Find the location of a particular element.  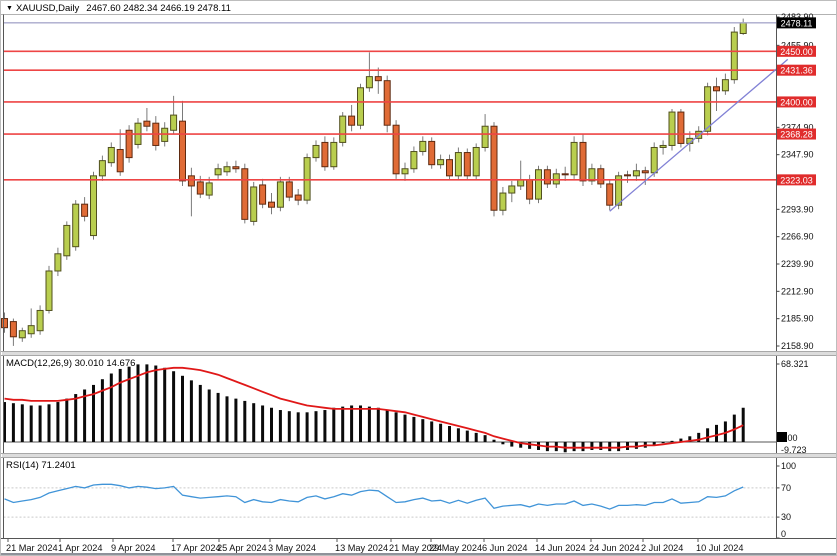

level-price-label: 2450.00 is located at coordinates (796, 52).